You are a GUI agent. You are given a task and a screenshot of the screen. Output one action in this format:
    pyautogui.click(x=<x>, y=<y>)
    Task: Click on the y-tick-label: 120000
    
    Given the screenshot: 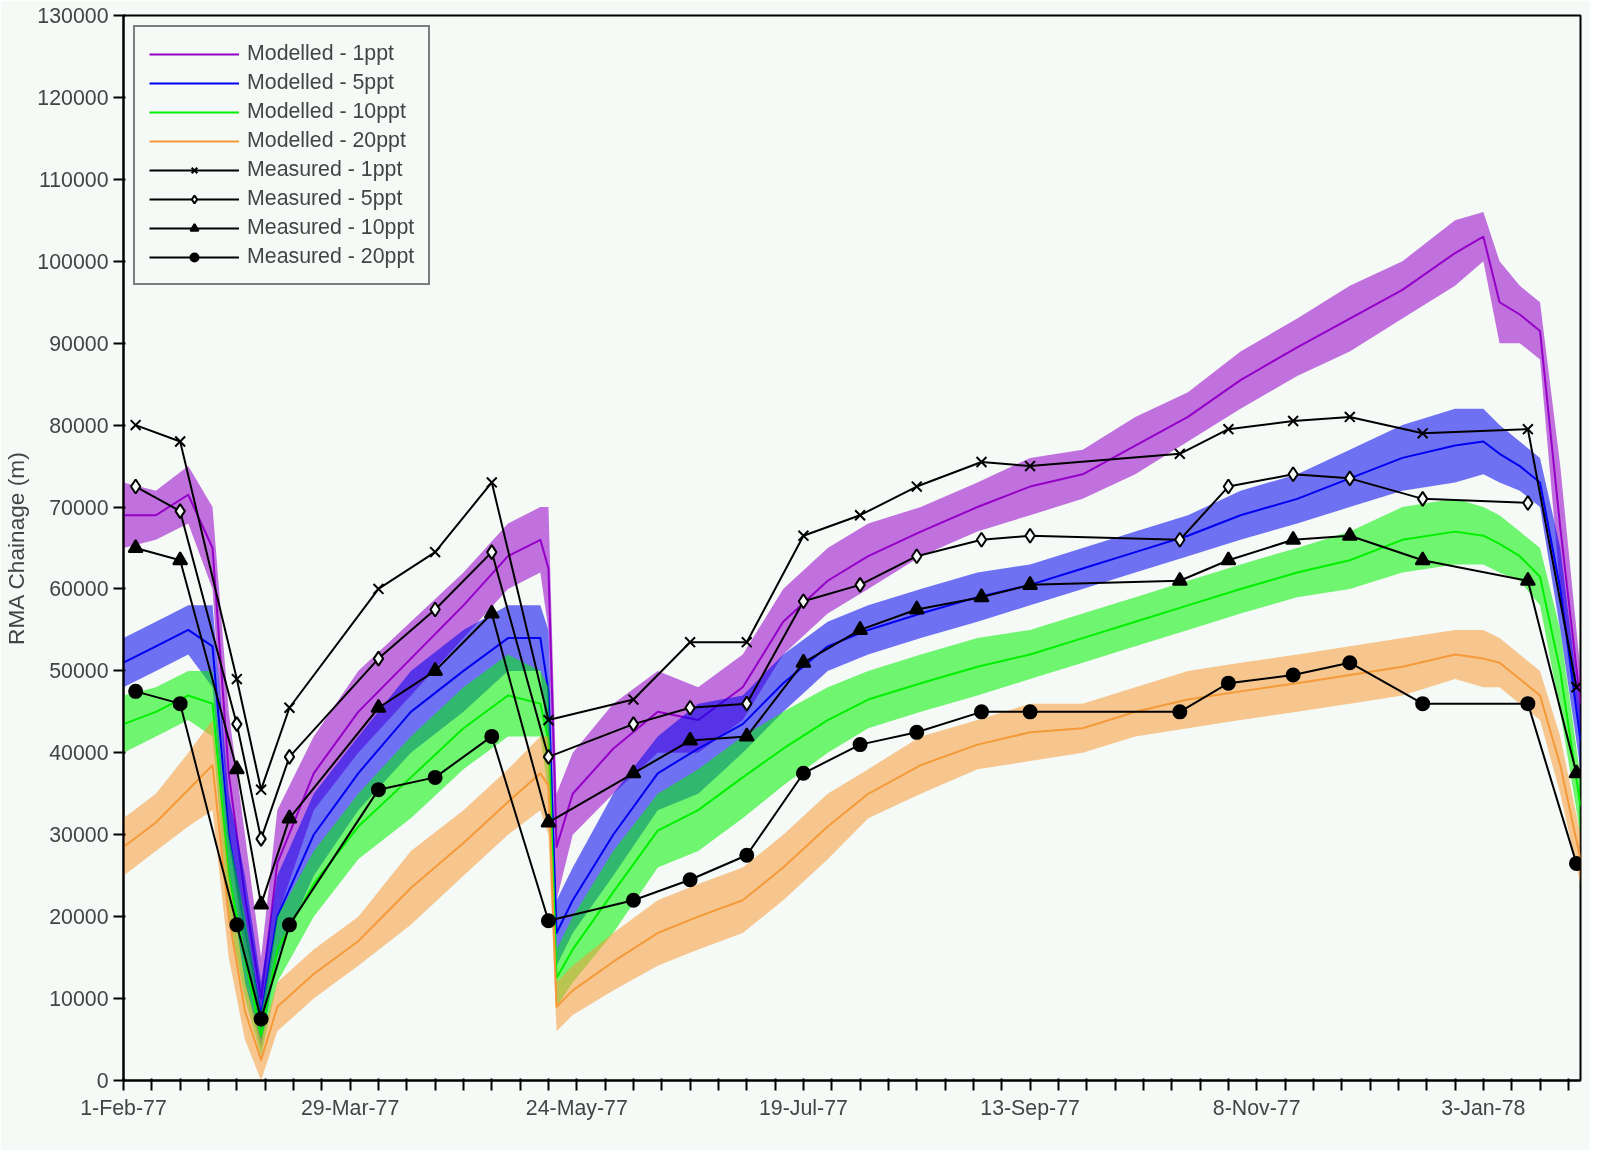 What is the action you would take?
    pyautogui.click(x=73, y=97)
    